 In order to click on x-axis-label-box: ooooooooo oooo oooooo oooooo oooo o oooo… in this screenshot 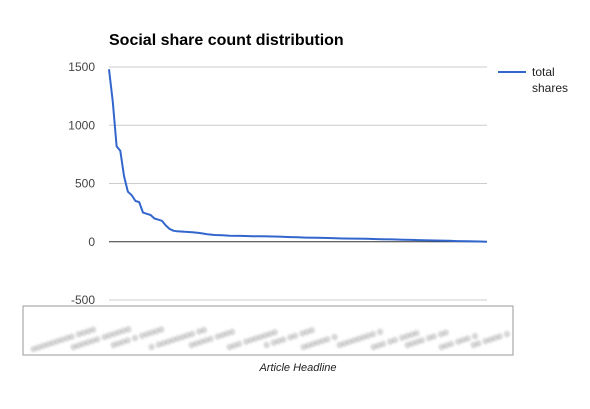, I will do `click(268, 330)`.